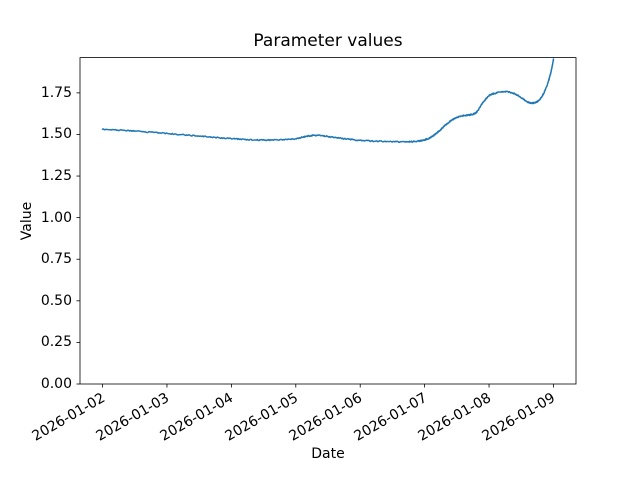 This screenshot has width=640, height=480. Describe the element at coordinates (328, 41) in the screenshot. I see `chart-title: Parameter values` at that location.